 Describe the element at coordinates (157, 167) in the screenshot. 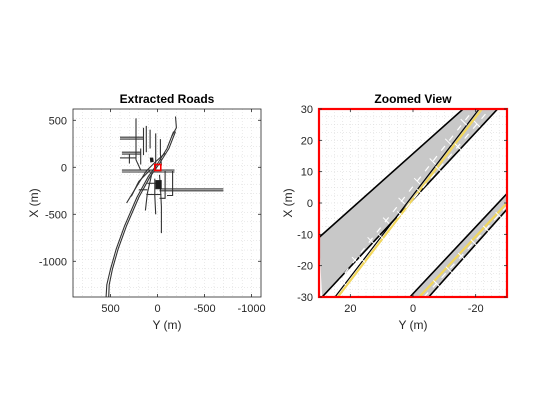

I see `highlight-box` at that location.